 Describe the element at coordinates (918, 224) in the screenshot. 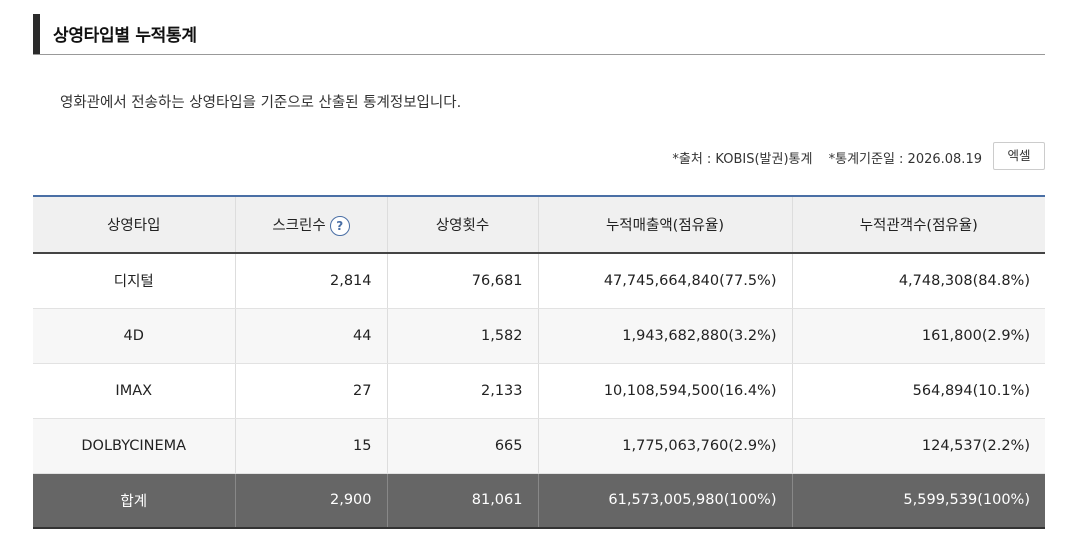

I see `header-audience: 누적관객수(점유율)` at that location.